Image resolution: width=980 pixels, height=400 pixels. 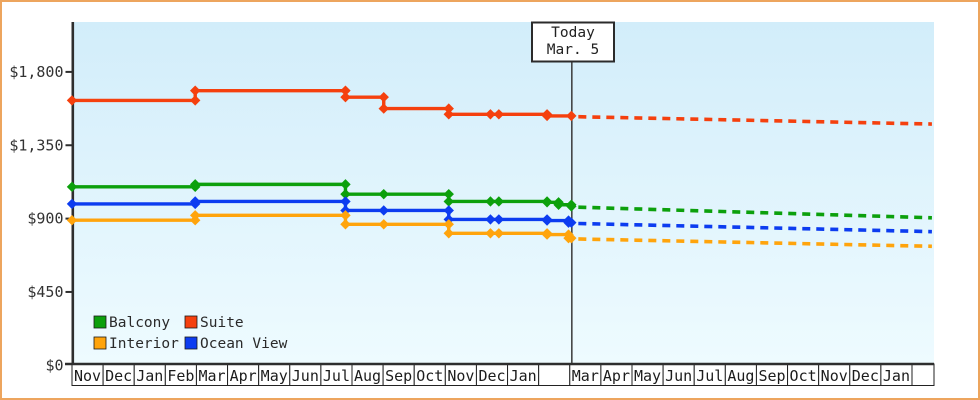 What do you see at coordinates (244, 344) in the screenshot?
I see `legend-label: Ocean View` at bounding box center [244, 344].